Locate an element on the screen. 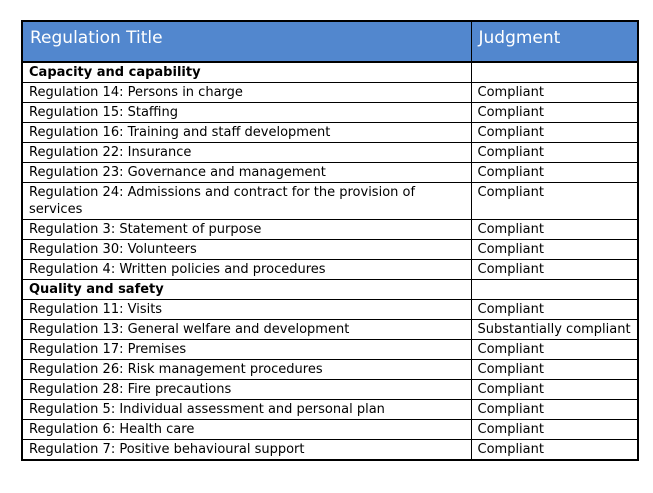 The image size is (653, 493). table-row: Regulation 6: Health care Compliant is located at coordinates (330, 429).